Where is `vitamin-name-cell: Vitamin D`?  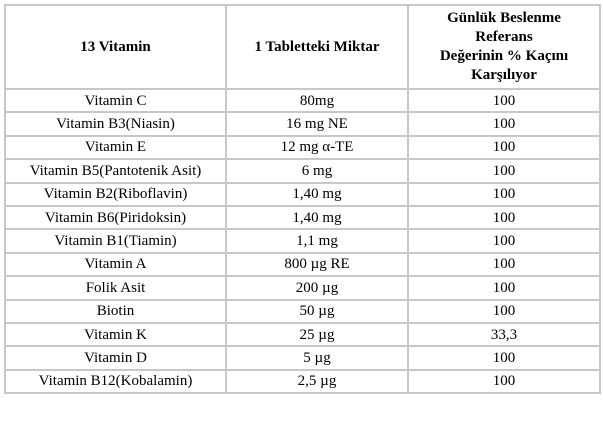 vitamin-name-cell: Vitamin D is located at coordinates (115, 358).